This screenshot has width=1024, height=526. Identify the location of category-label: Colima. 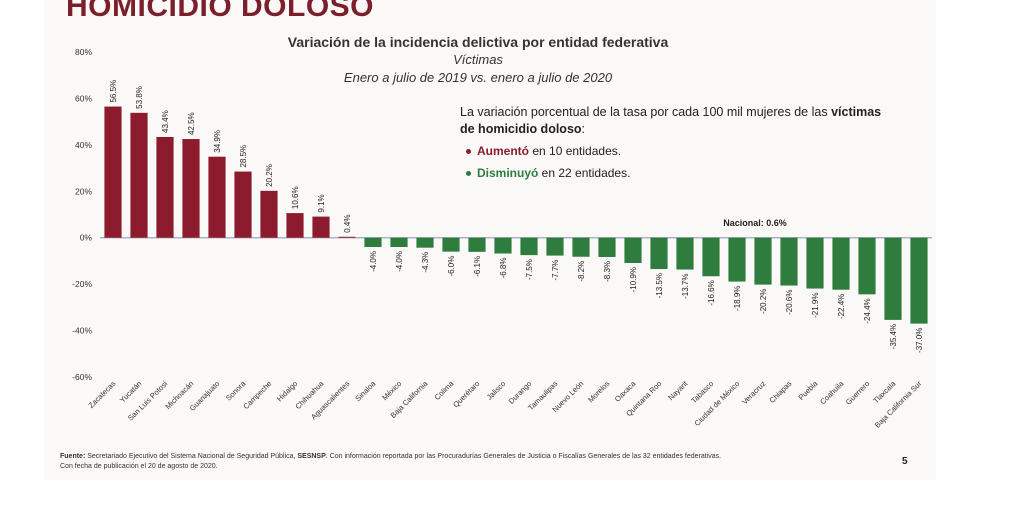
(444, 389).